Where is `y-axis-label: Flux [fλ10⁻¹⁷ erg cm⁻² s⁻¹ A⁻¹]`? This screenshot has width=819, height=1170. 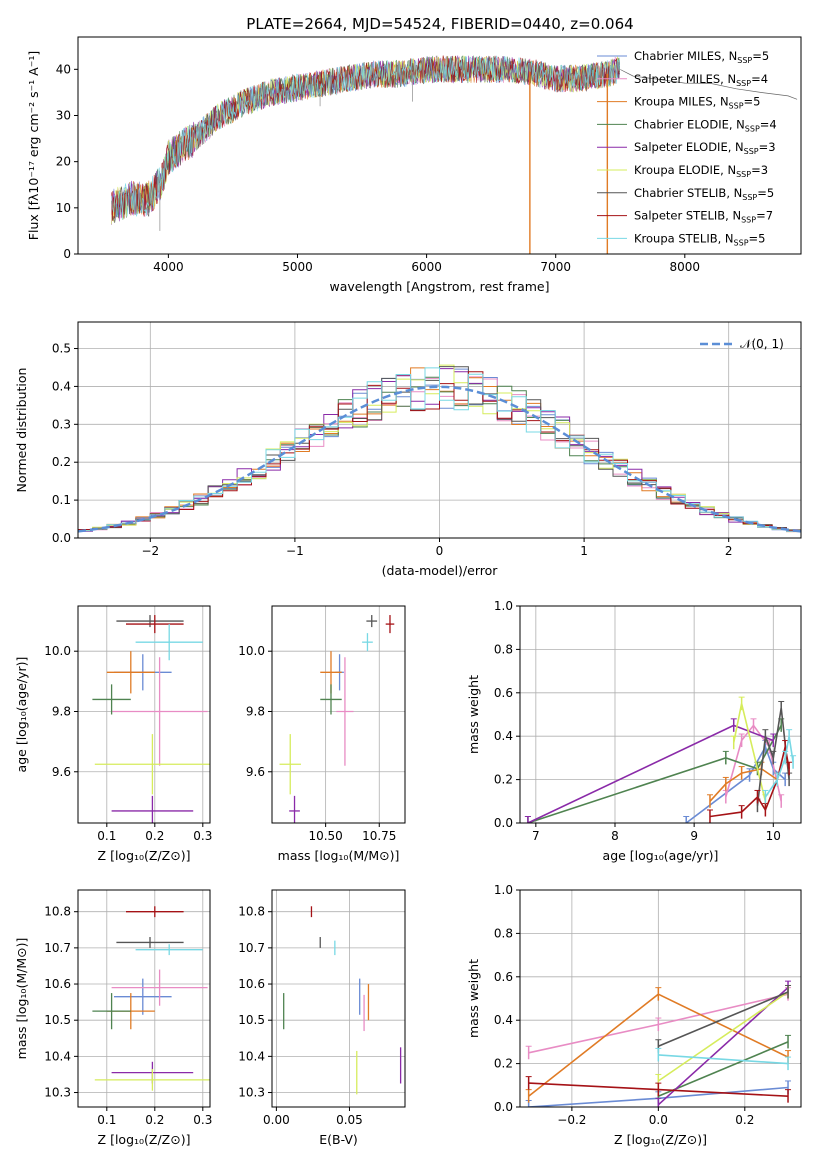
y-axis-label: Flux [fλ10⁻¹⁷ erg cm⁻² s⁻¹ A⁻¹] is located at coordinates (33, 145).